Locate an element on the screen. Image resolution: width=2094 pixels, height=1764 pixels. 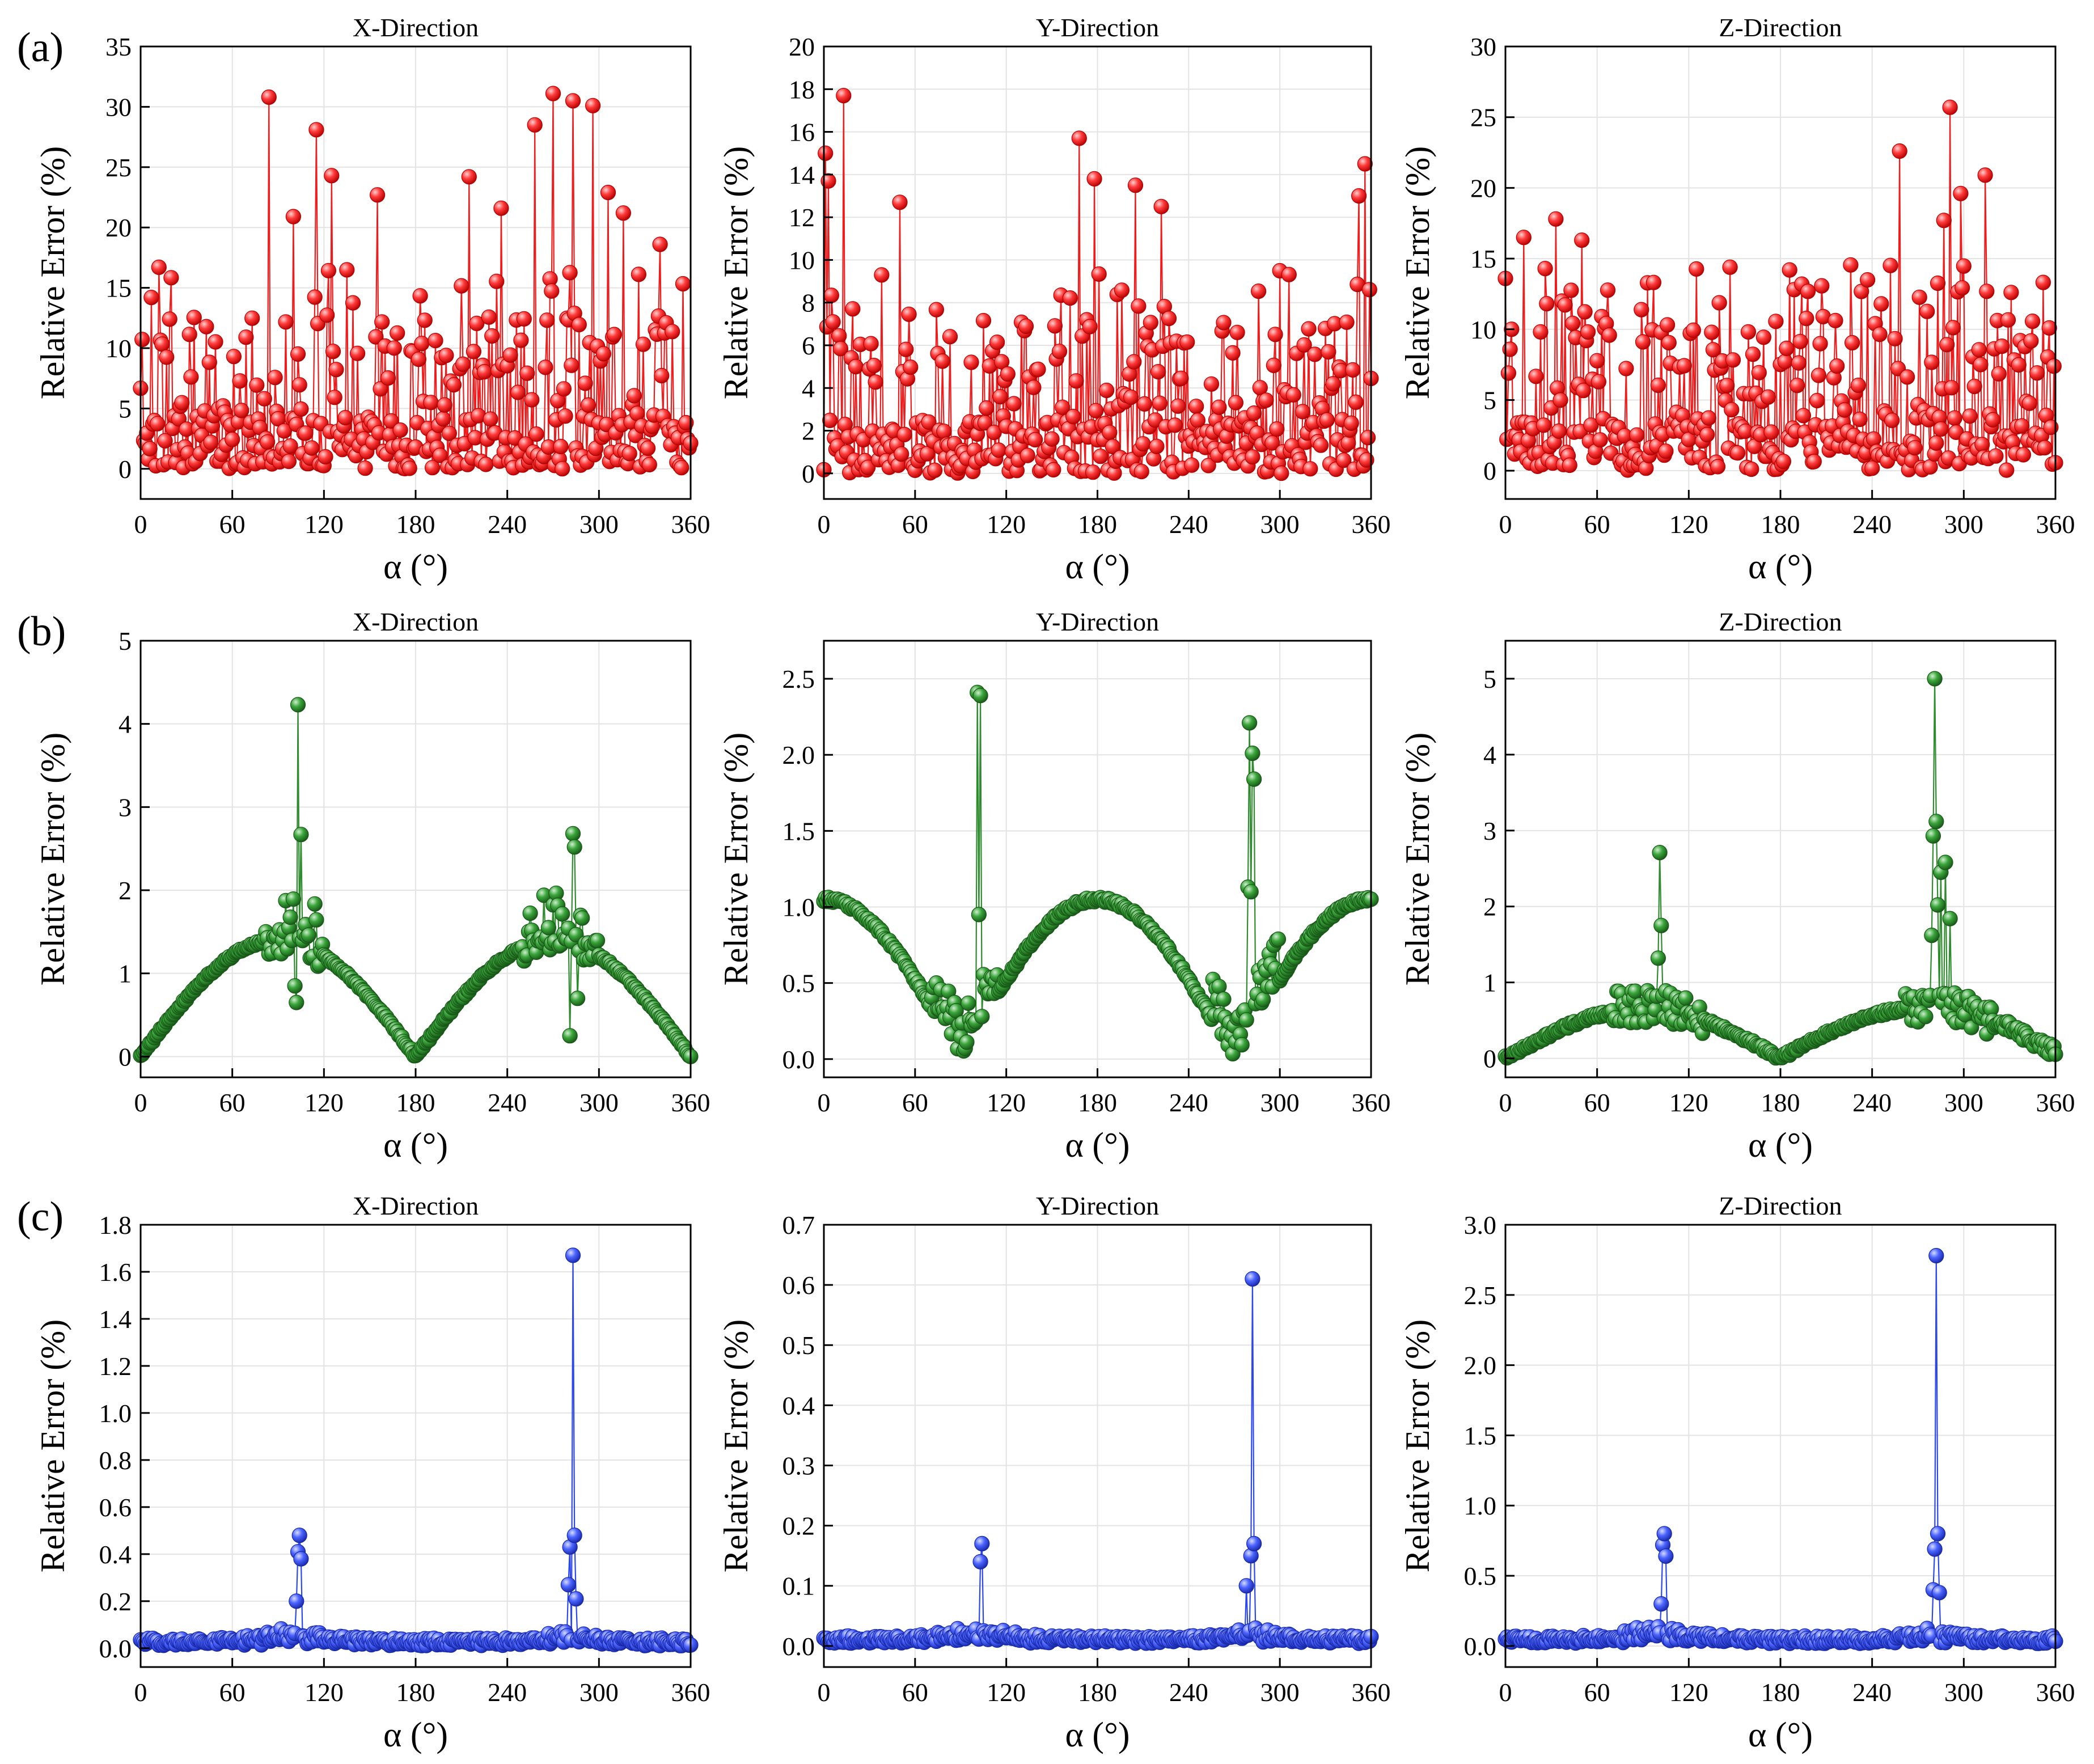
row-labels: (a) (b) (c) is located at coordinates (41, 632).